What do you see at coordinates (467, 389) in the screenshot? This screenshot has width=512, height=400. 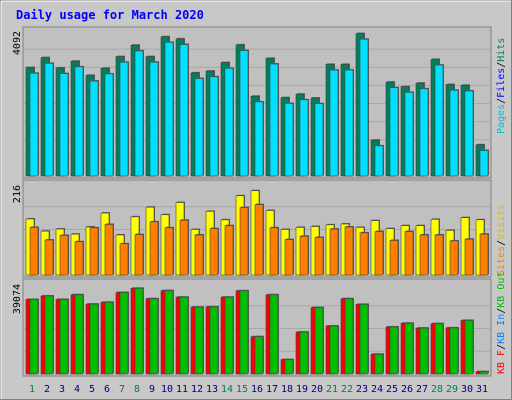 I see `day-label-30: 30` at bounding box center [467, 389].